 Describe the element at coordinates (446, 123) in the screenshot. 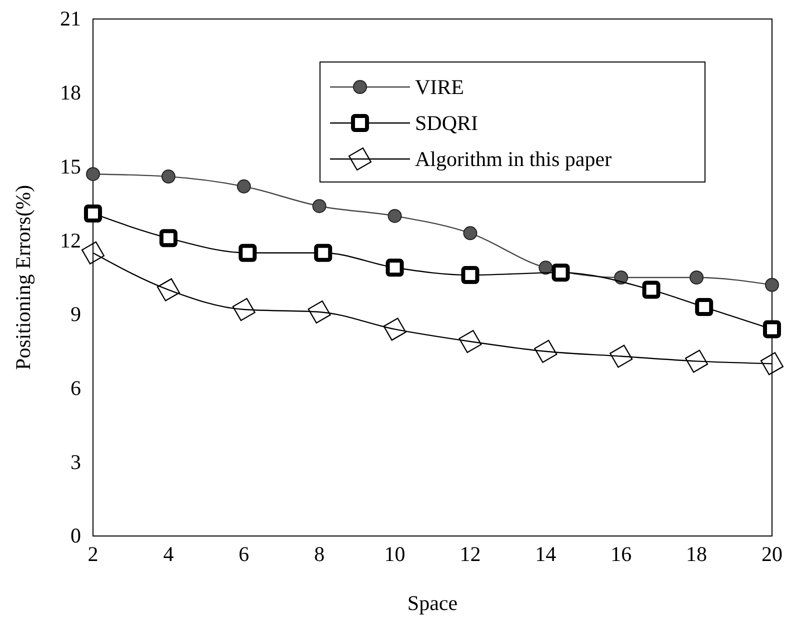

I see `legend-label: SDQRI` at that location.